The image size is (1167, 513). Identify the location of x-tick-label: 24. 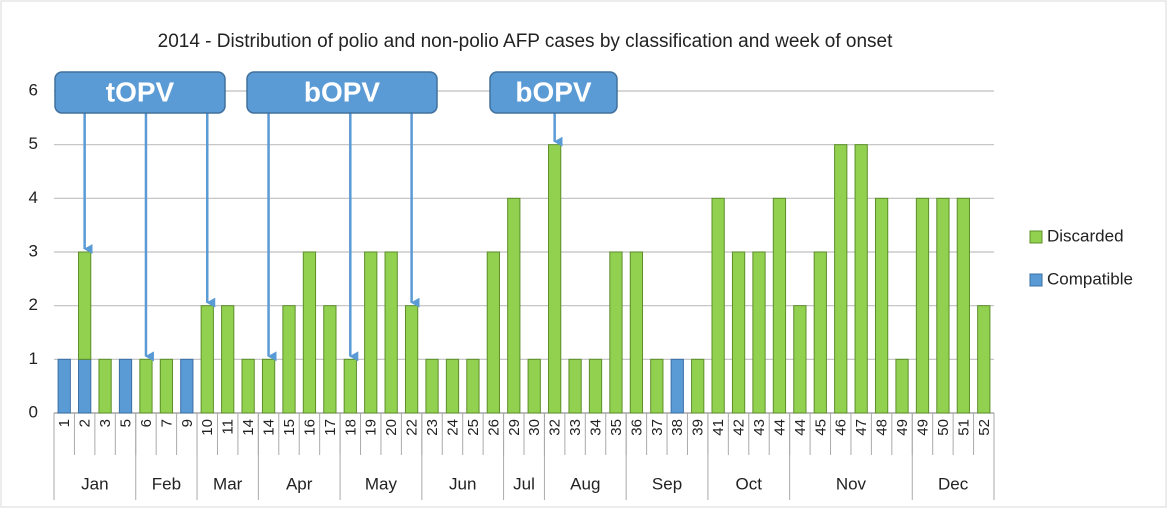
(452, 427).